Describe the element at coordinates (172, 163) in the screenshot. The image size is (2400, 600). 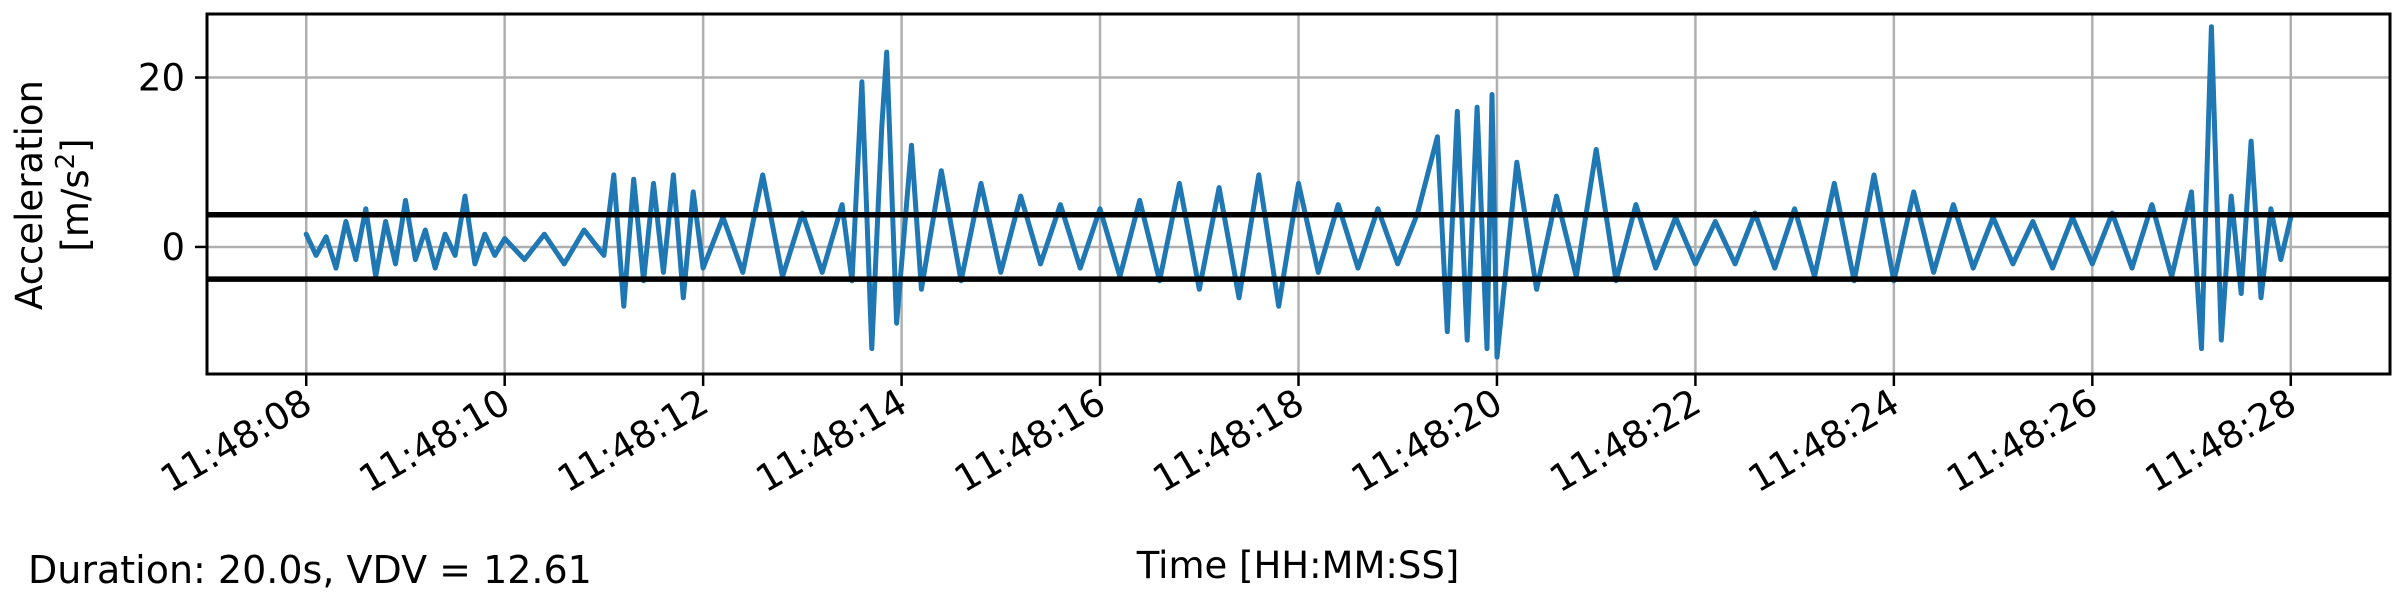
I see `y-axis-ticks: 0 20` at that location.